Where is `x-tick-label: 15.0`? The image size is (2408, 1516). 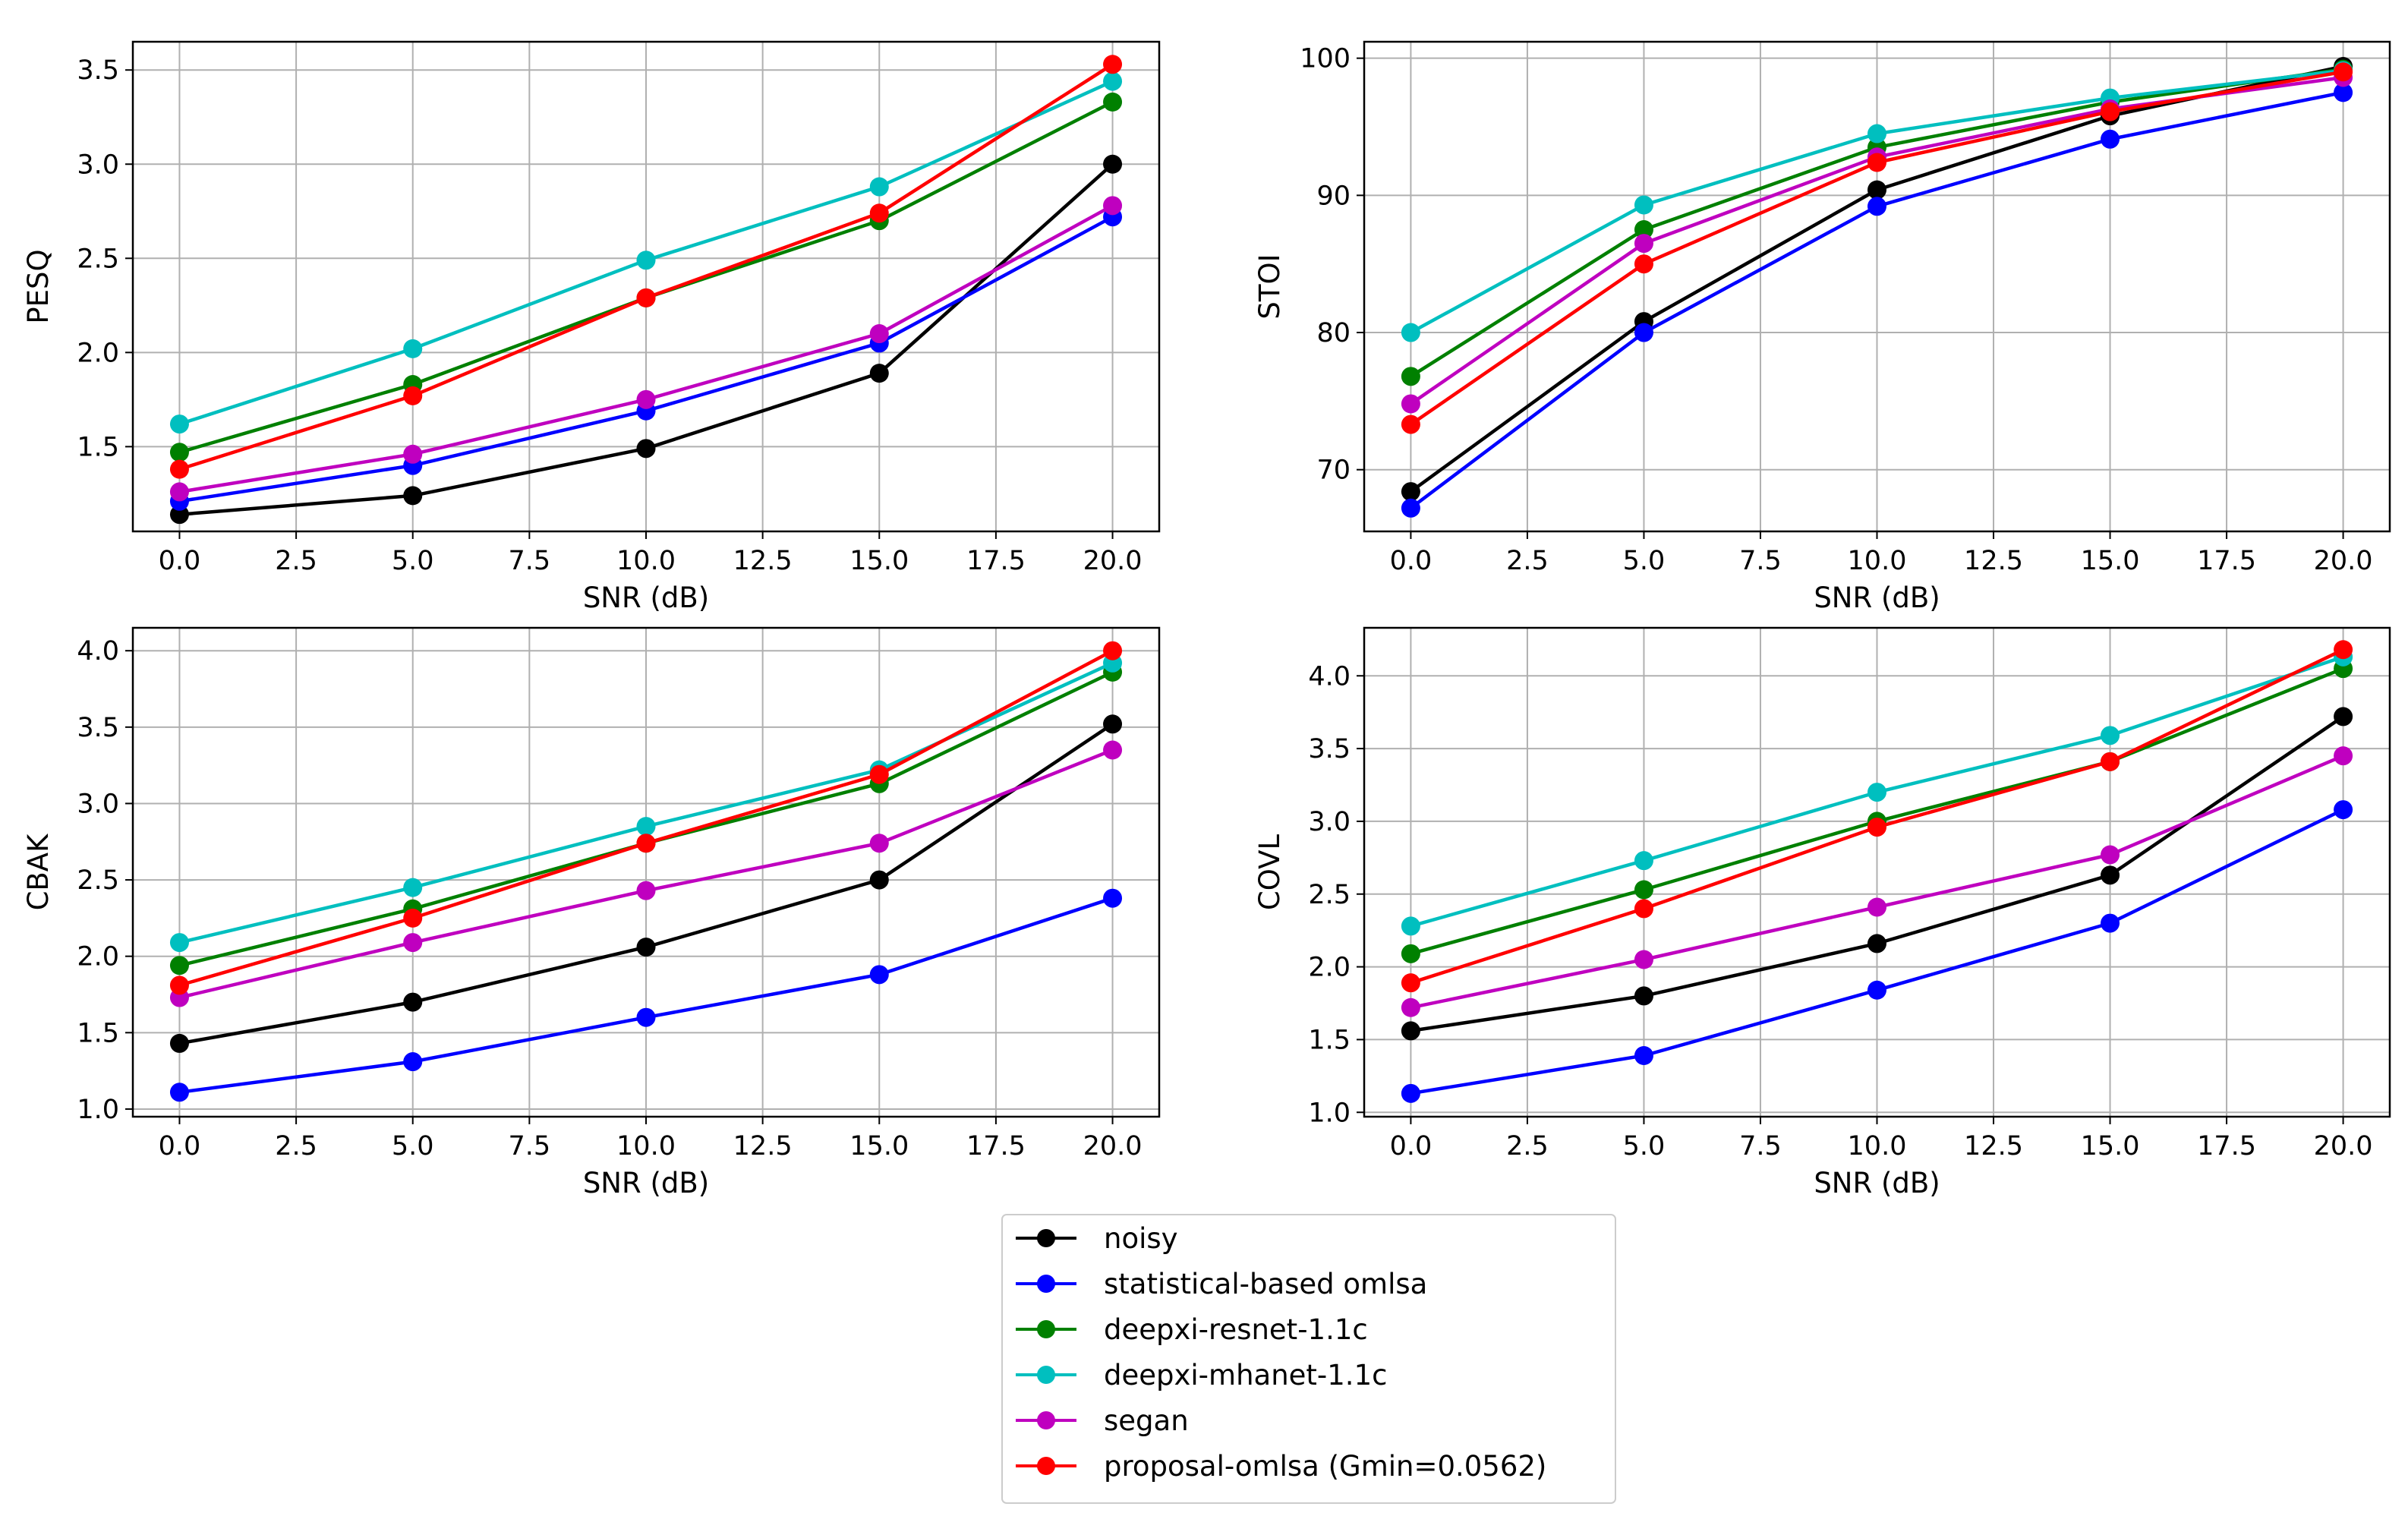
x-tick-label: 15.0 is located at coordinates (2110, 561).